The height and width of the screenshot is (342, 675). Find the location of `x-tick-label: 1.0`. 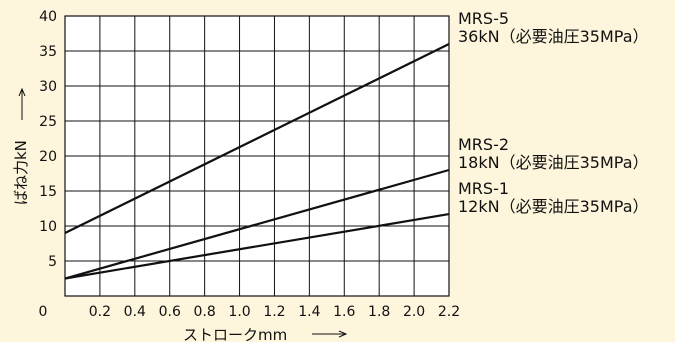

x-tick-label: 1.0 is located at coordinates (239, 312).